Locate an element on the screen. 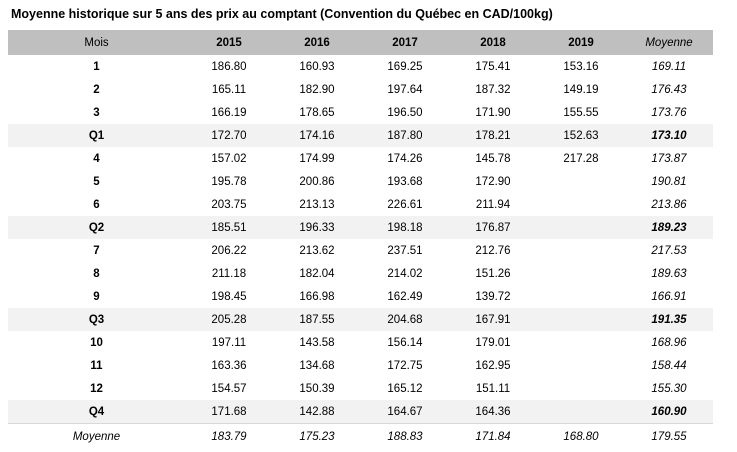 The height and width of the screenshot is (452, 737). cell-value: 169.25 is located at coordinates (405, 66).